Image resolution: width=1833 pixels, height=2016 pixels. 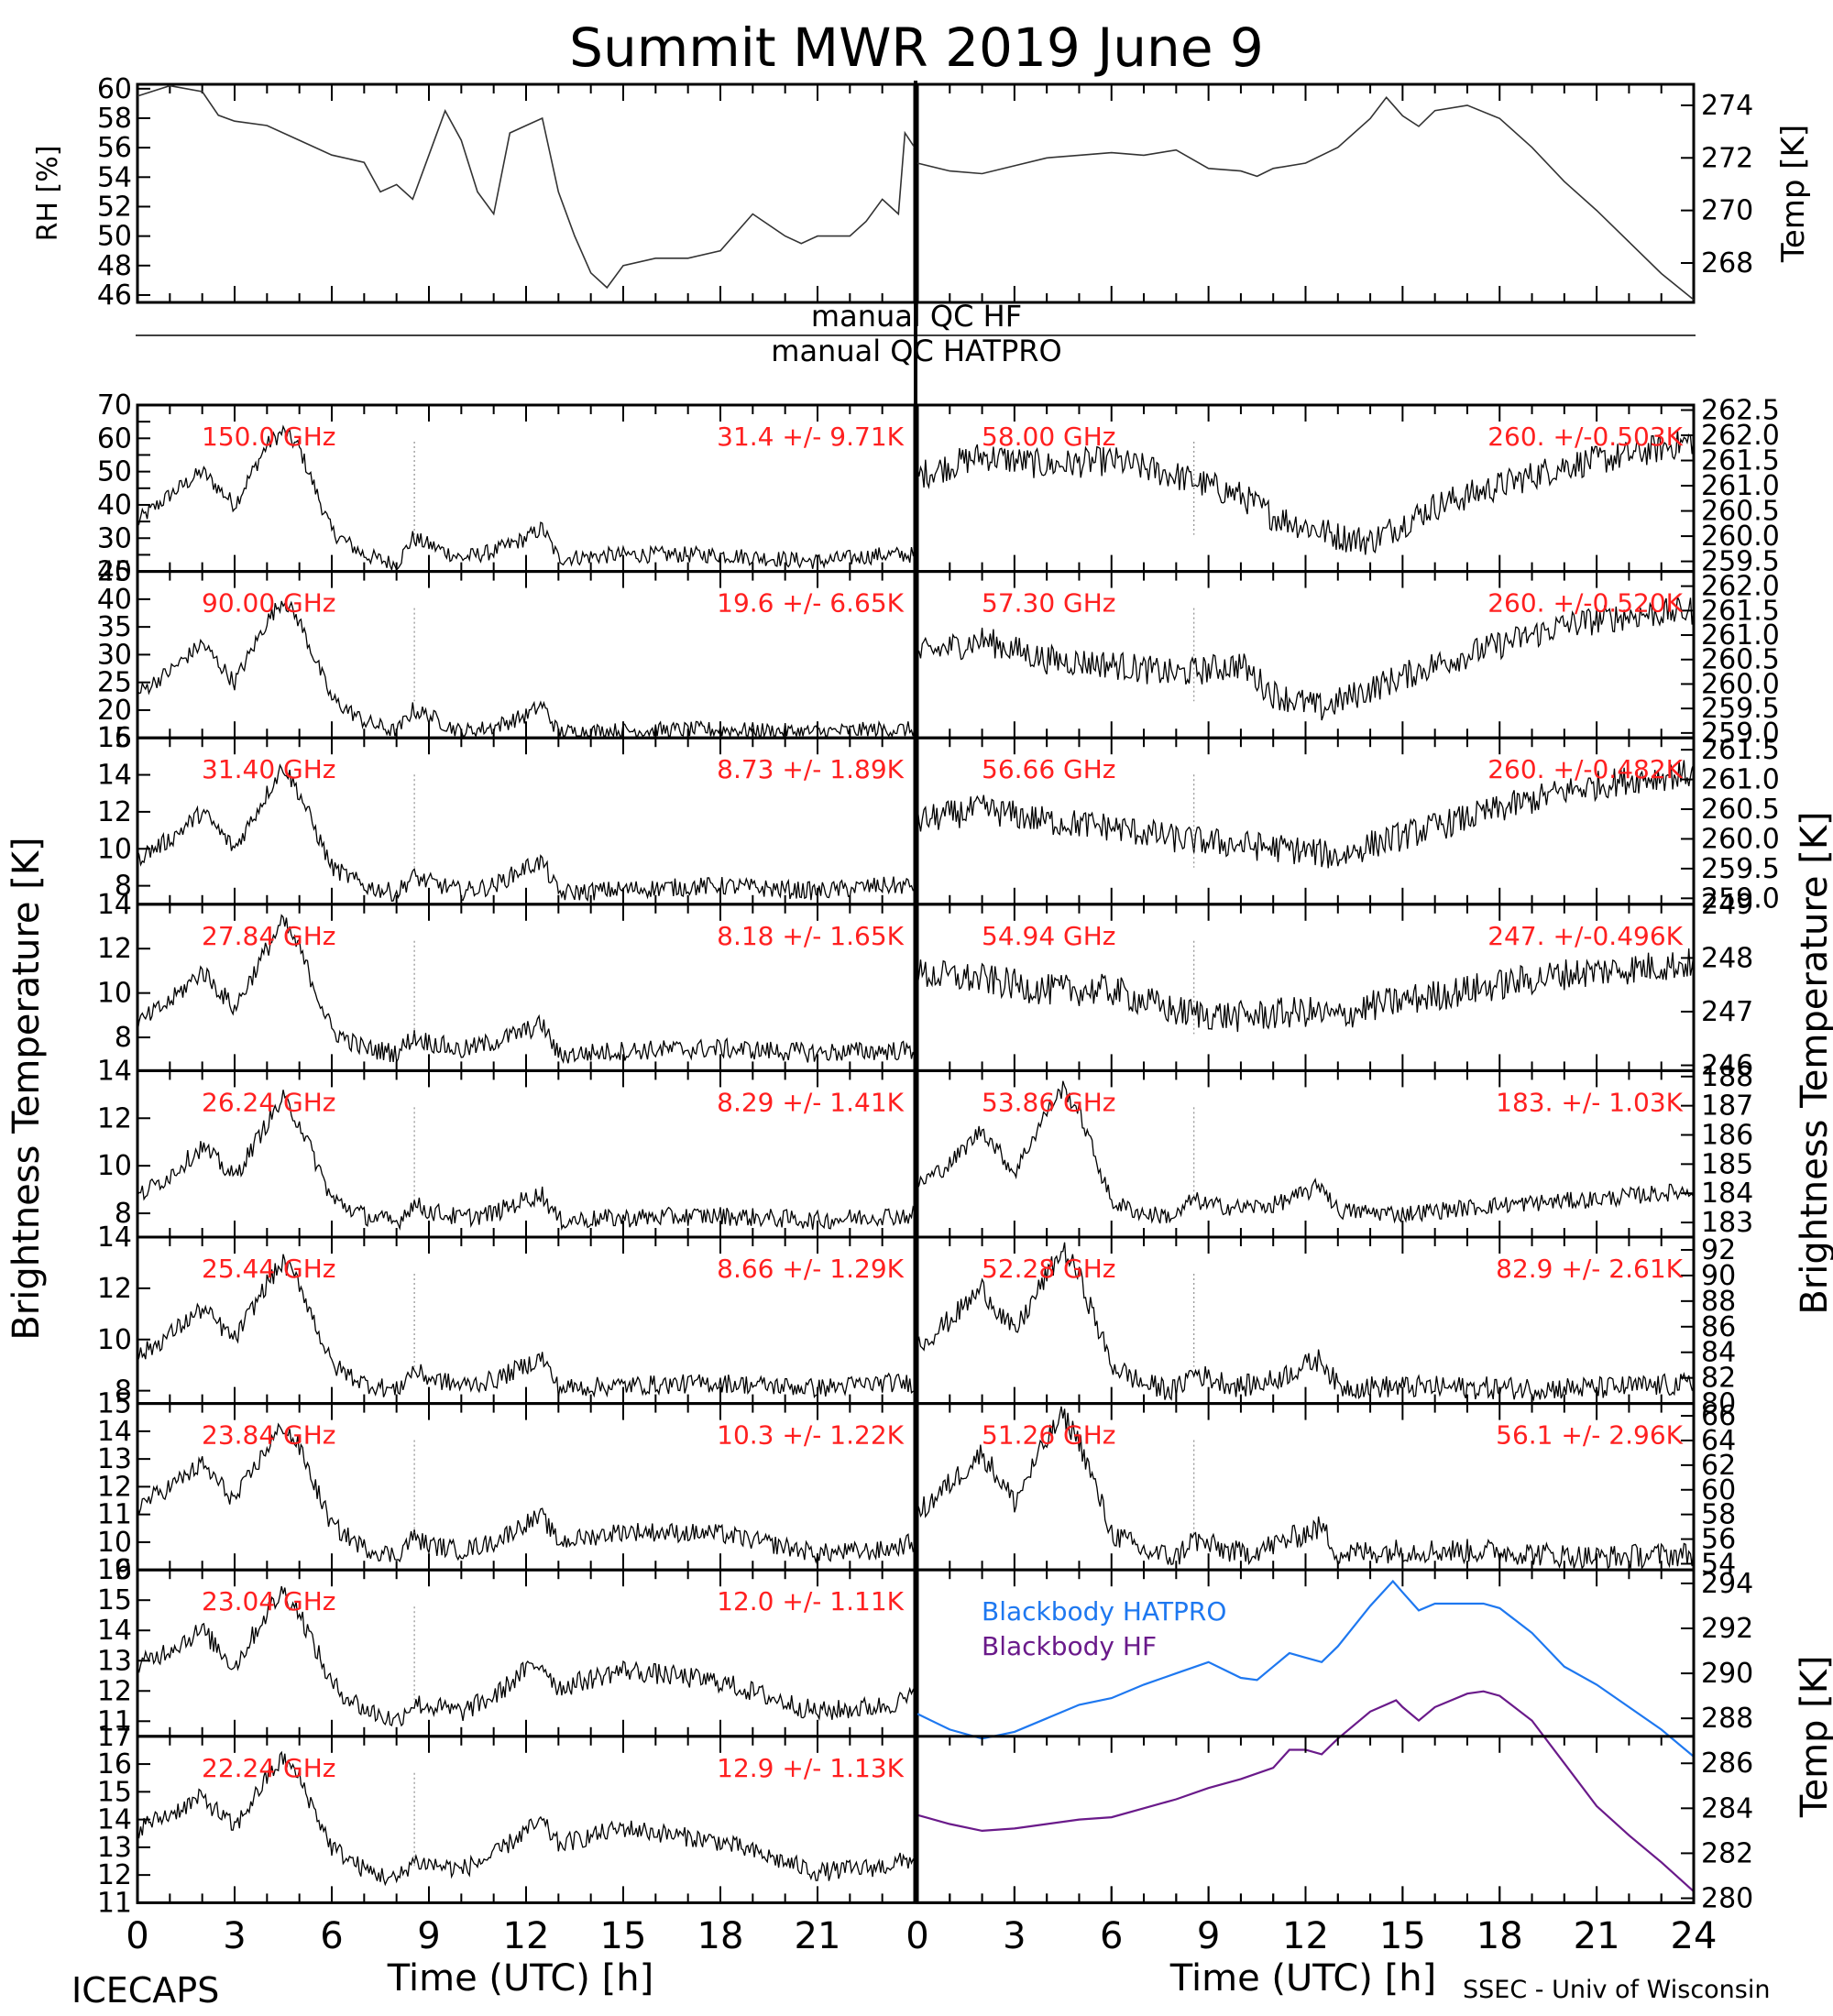 What do you see at coordinates (1049, 936) in the screenshot?
I see `channel-right-3-freq-label: 54.94 GHz` at bounding box center [1049, 936].